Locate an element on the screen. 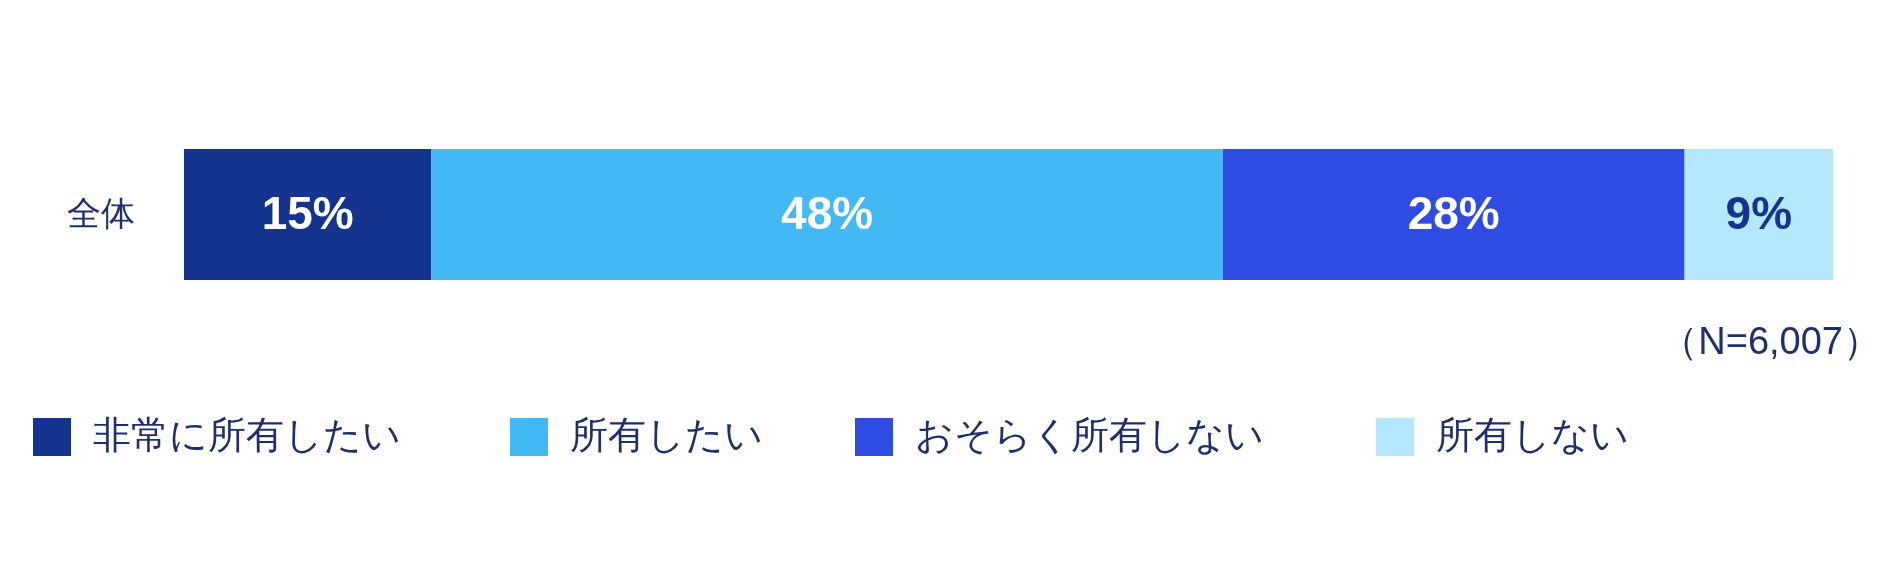  legend-label: おそらく所有しない is located at coordinates (1089, 435).